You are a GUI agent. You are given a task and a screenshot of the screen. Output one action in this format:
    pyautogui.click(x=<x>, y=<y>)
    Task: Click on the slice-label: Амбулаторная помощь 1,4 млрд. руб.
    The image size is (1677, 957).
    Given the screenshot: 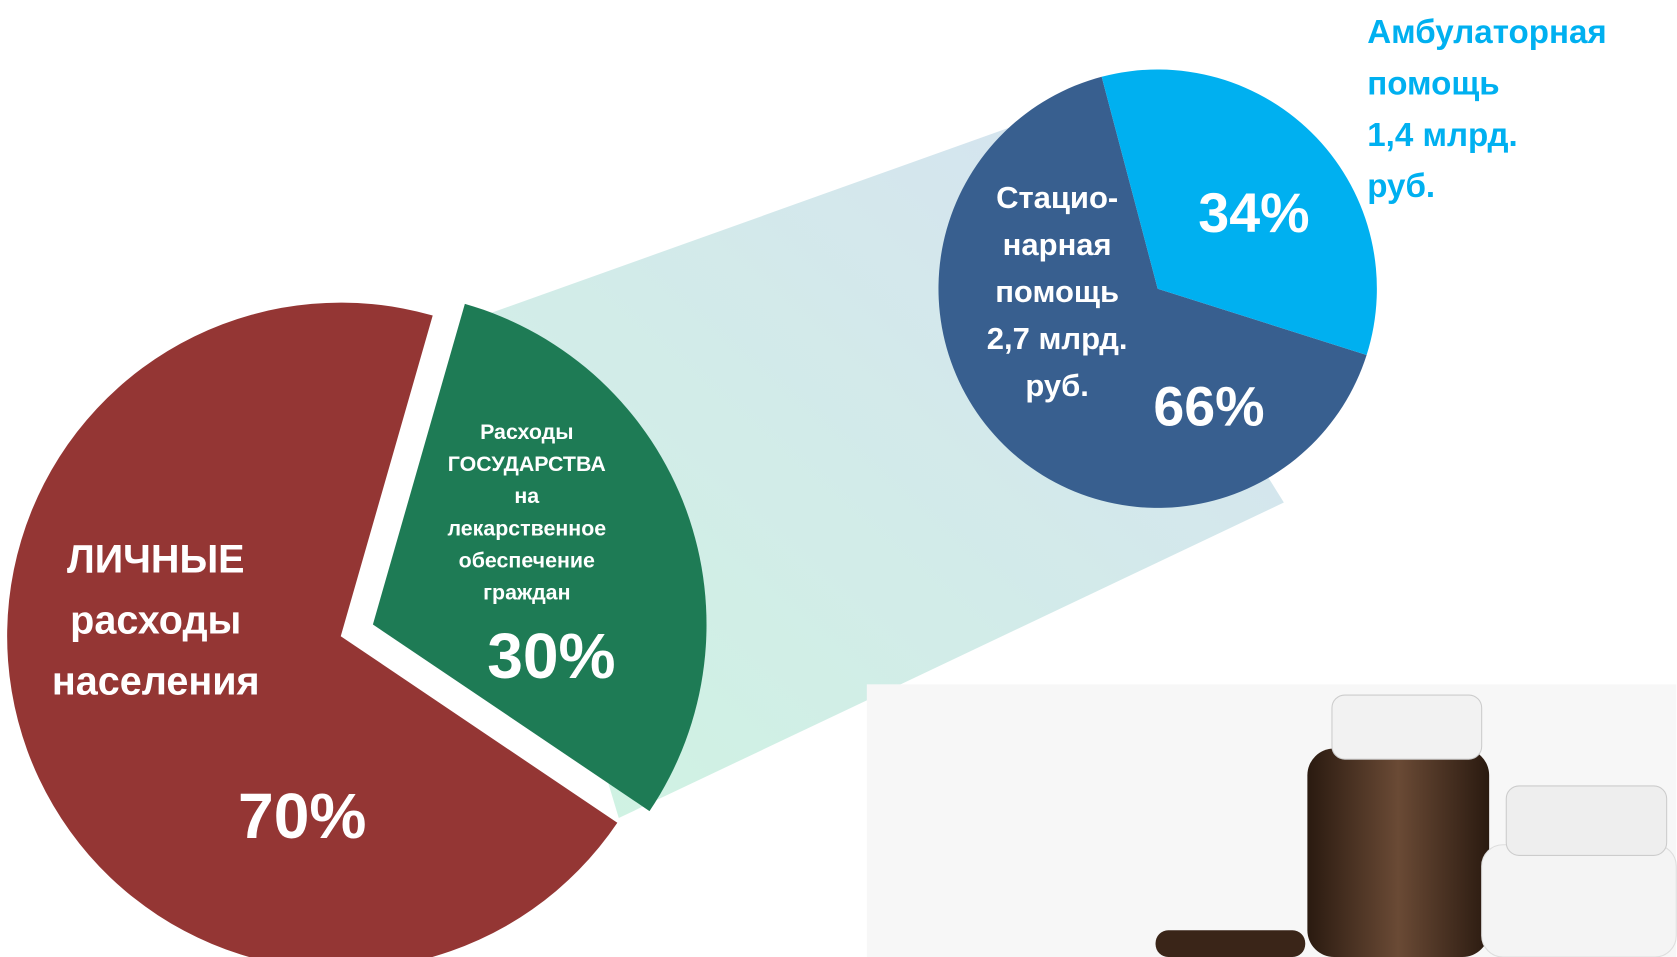 What is the action you would take?
    pyautogui.click(x=1486, y=109)
    